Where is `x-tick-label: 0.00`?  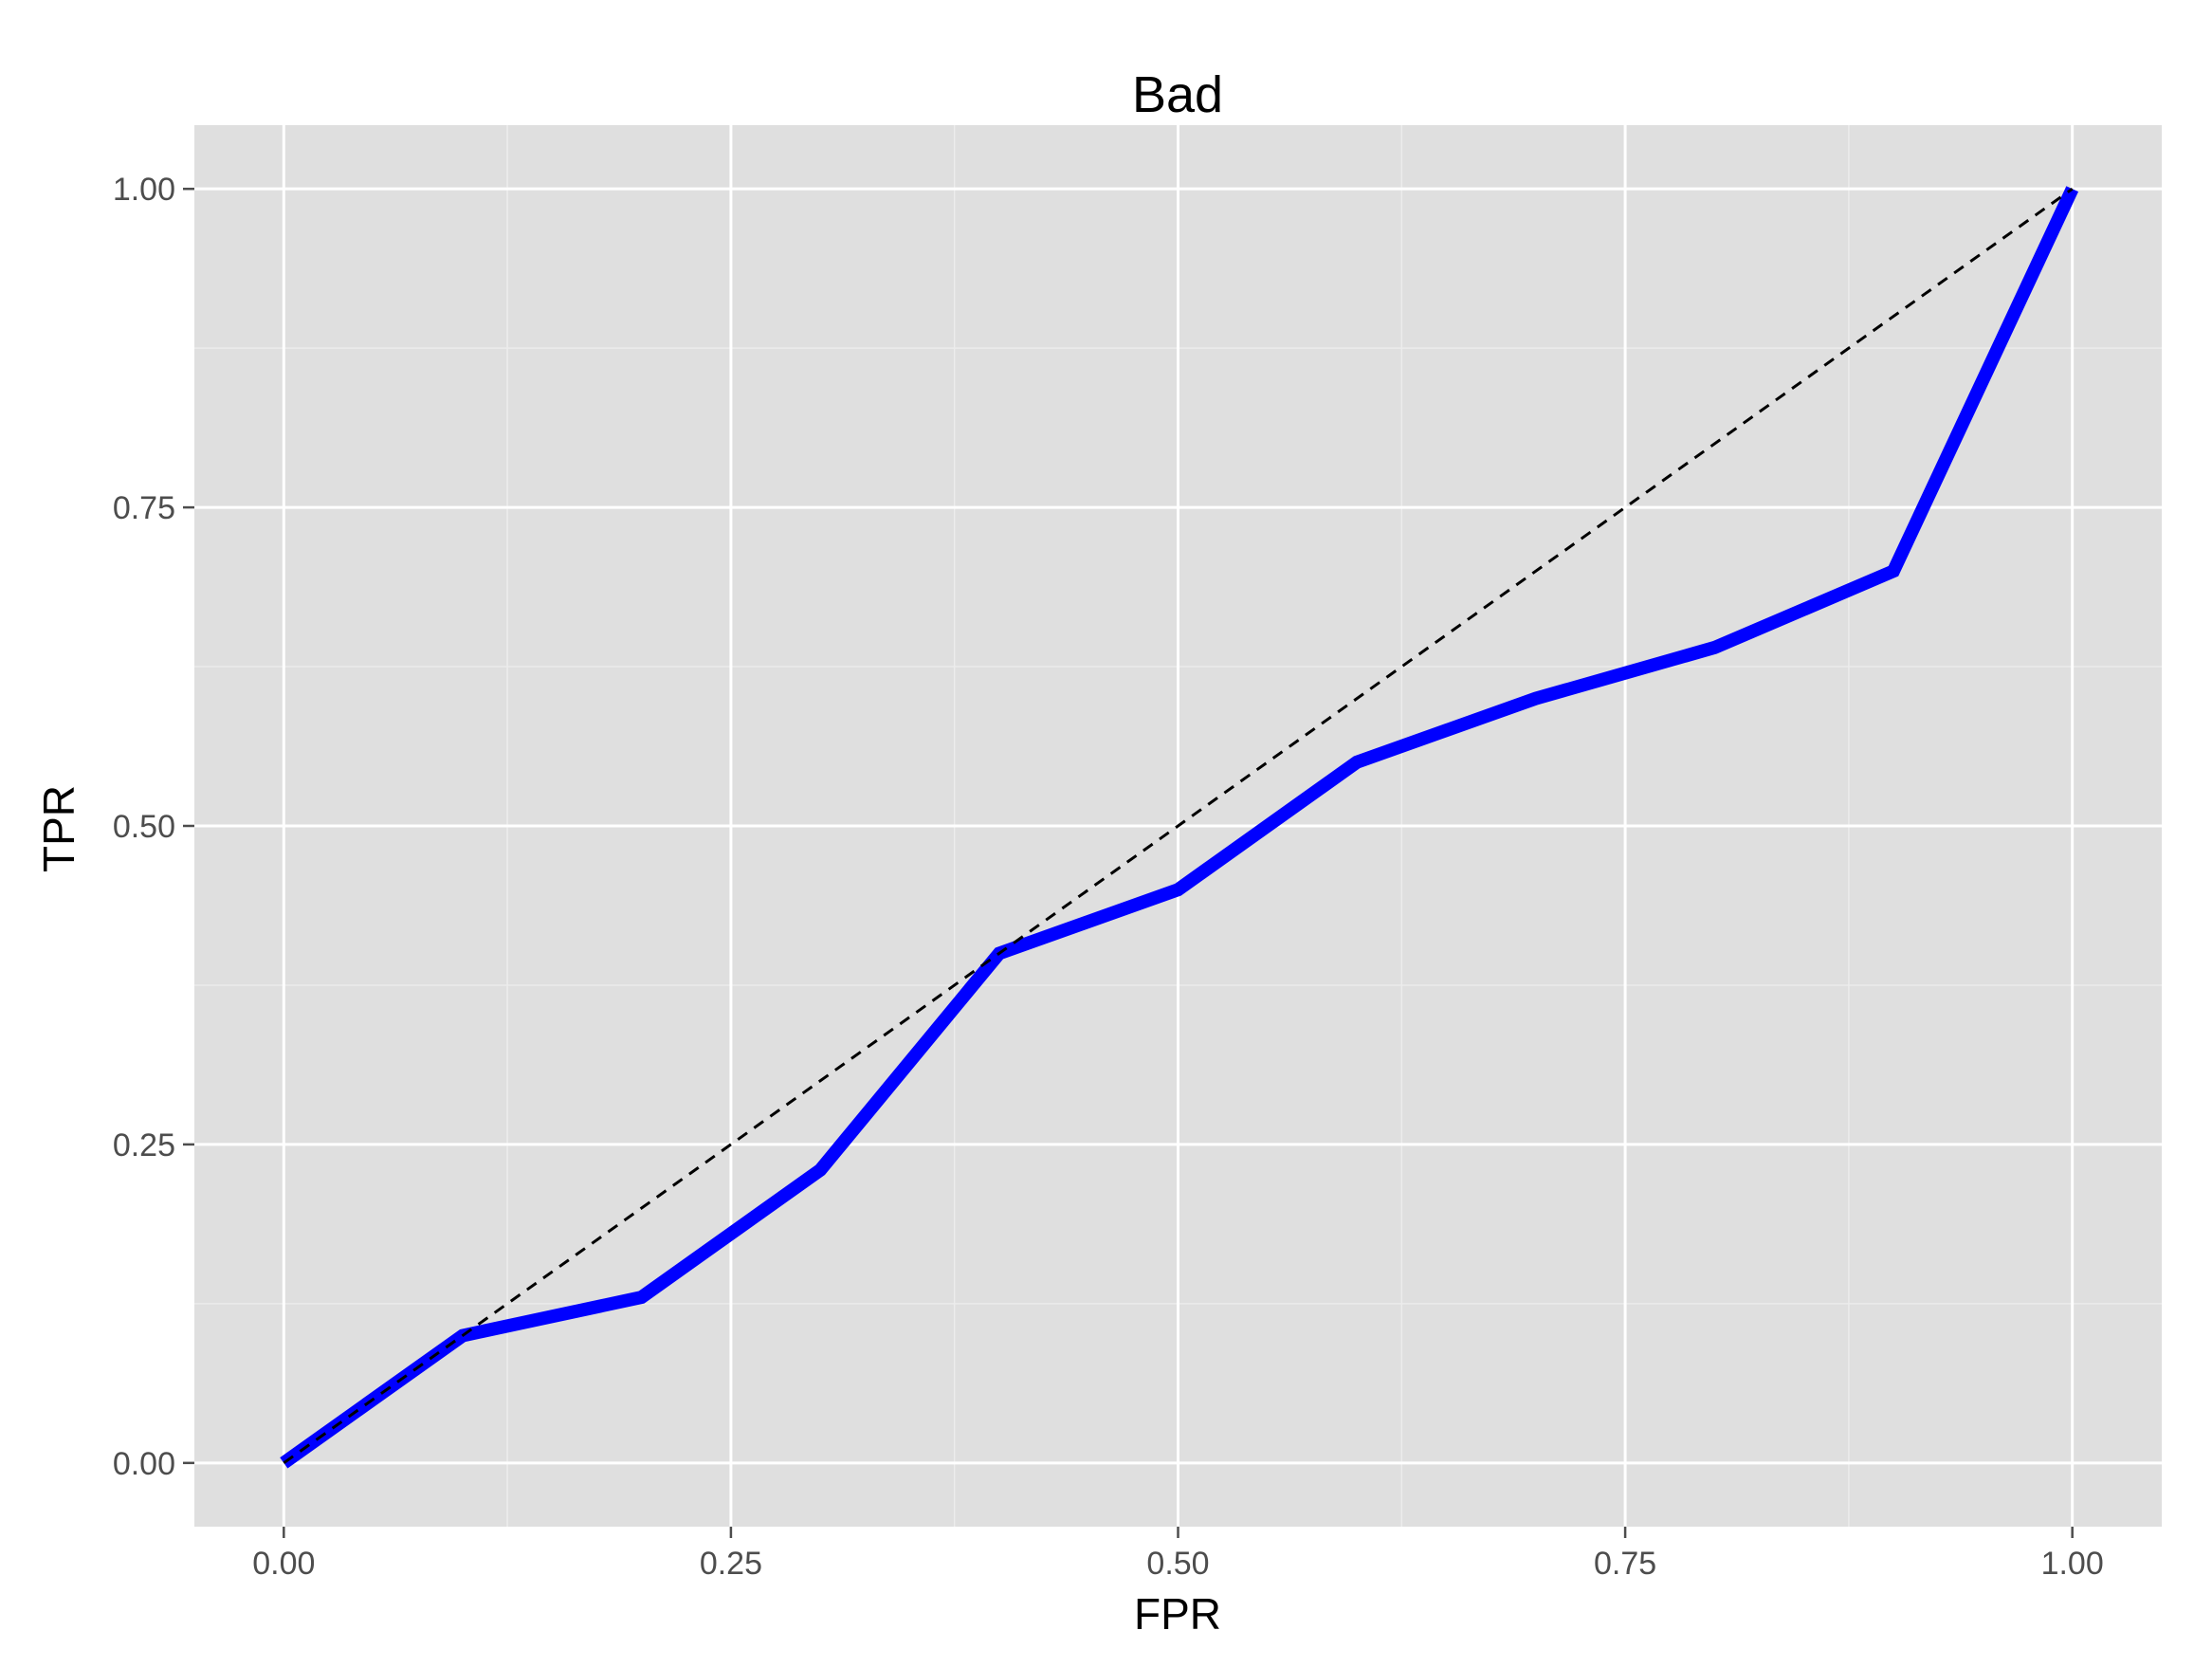
x-tick-label: 0.00 is located at coordinates (283, 1564).